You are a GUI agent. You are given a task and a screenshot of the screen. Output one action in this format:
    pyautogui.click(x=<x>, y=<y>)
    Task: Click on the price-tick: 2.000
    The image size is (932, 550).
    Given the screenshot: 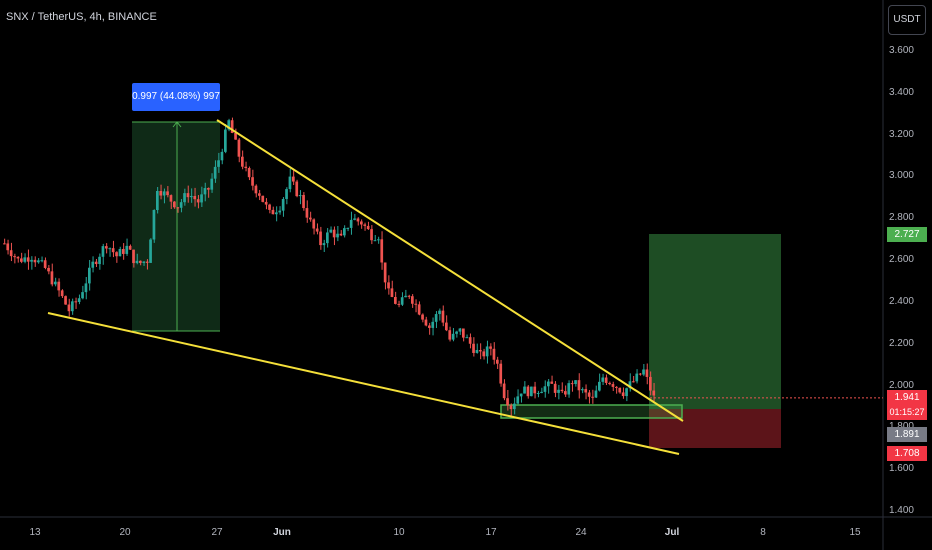 What is the action you would take?
    pyautogui.click(x=901, y=385)
    